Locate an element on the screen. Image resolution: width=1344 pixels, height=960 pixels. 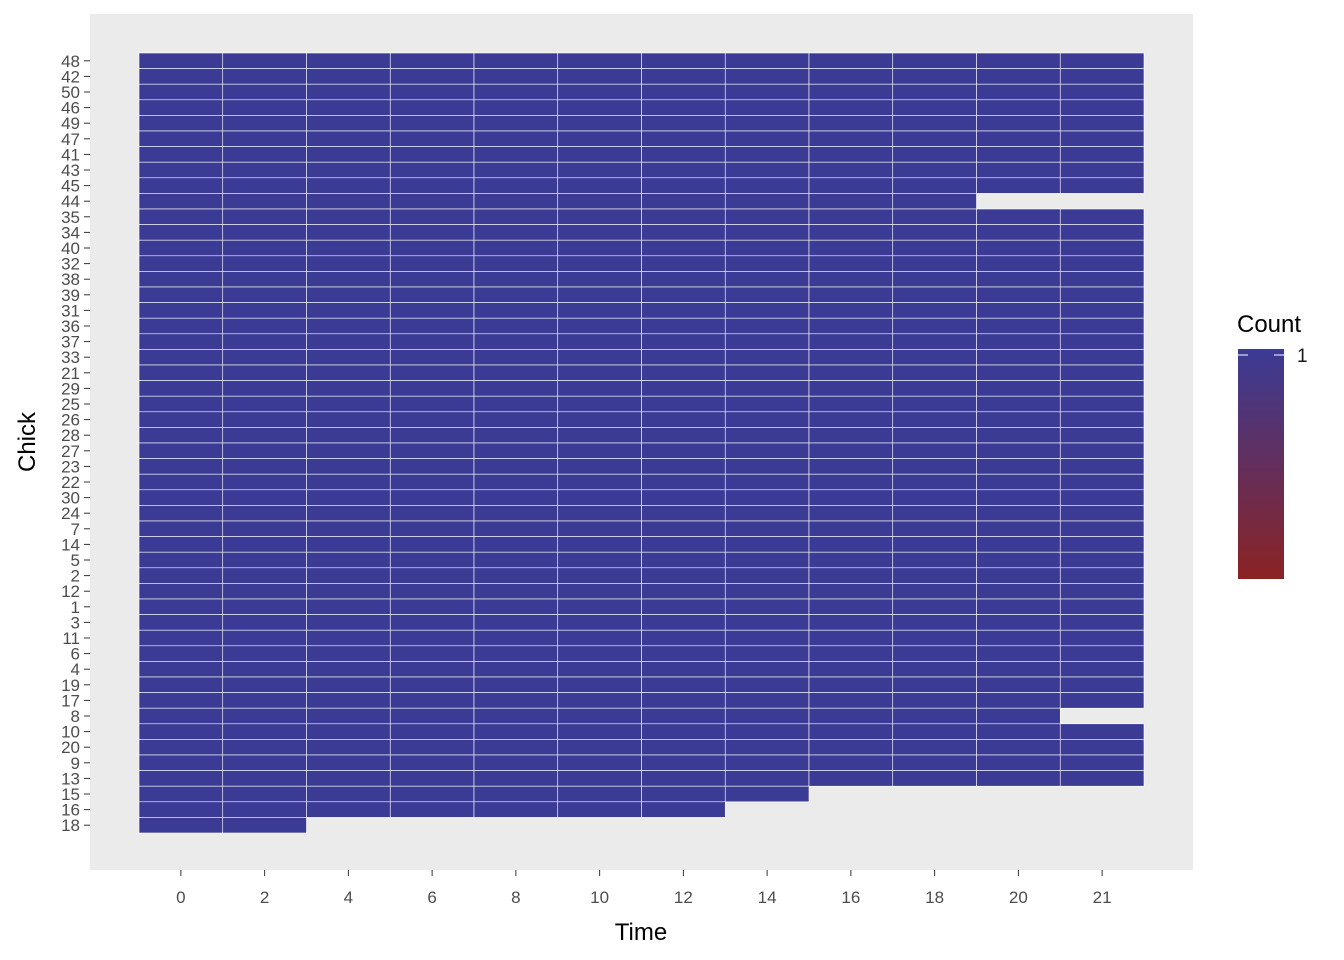
y-tick-label: 25 is located at coordinates (70, 404).